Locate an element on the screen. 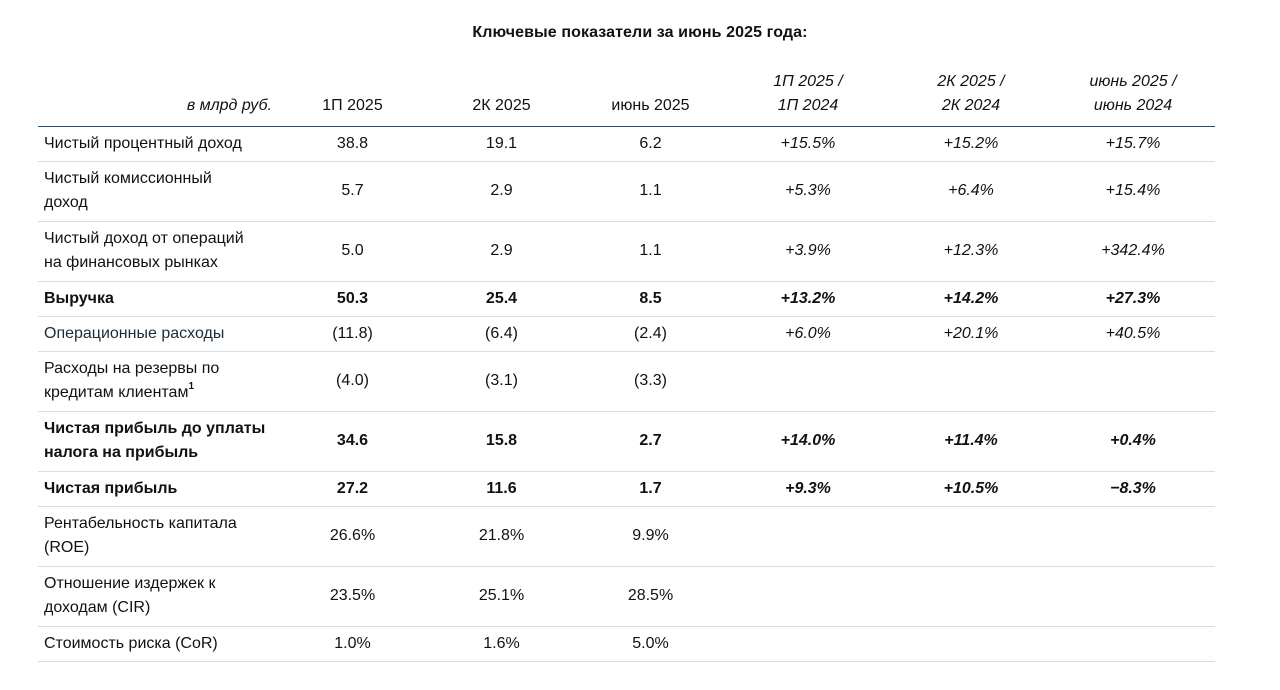 This screenshot has width=1280, height=690. cell-value: (11.8) is located at coordinates (352, 333).